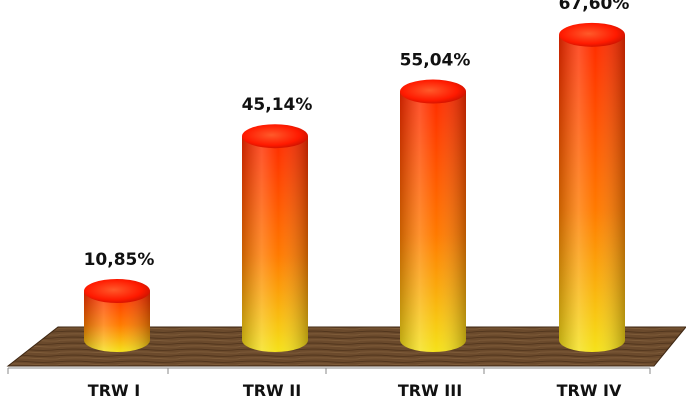 Image resolution: width=686 pixels, height=403 pixels. I want to click on data-label: 10,85%, so click(119, 260).